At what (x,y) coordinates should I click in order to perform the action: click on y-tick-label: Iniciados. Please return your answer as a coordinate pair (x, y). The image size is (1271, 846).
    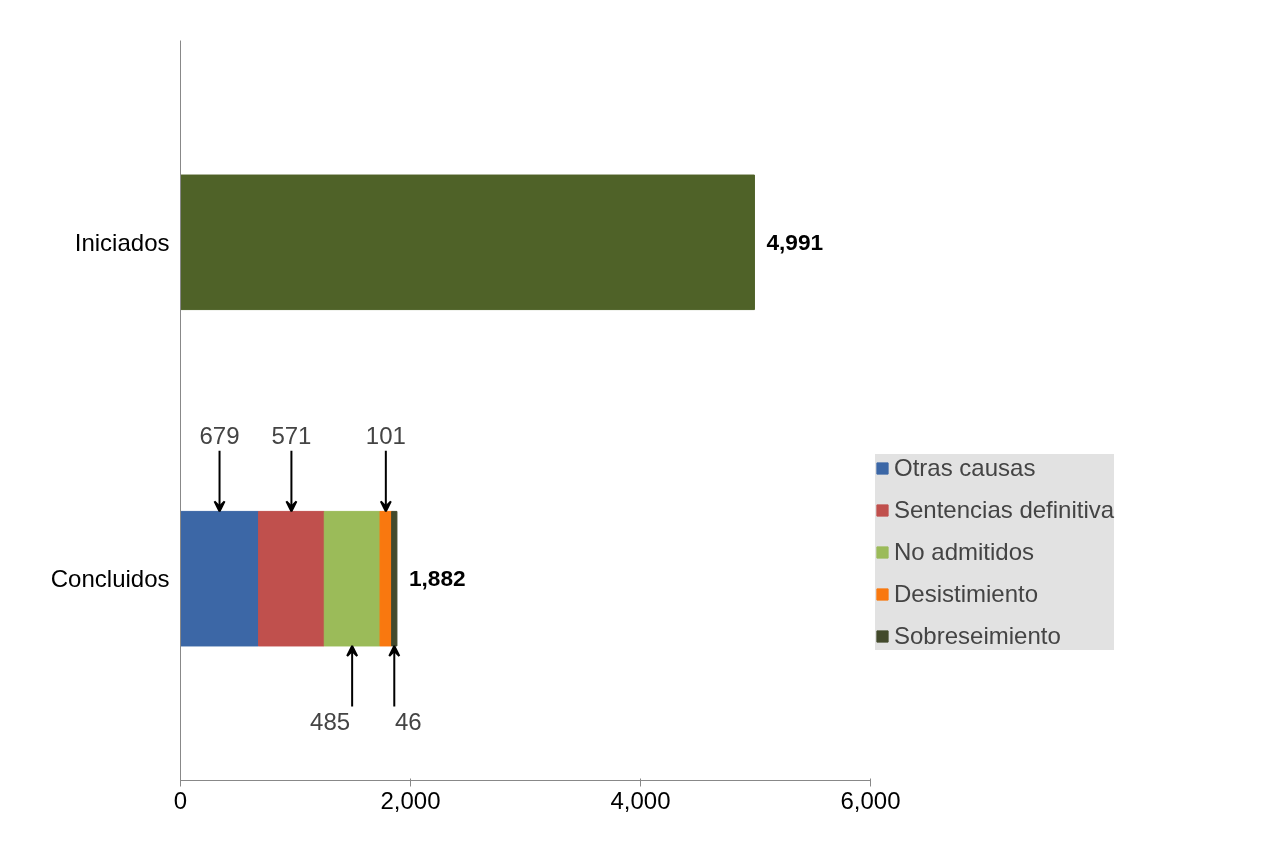
    Looking at the image, I should click on (122, 242).